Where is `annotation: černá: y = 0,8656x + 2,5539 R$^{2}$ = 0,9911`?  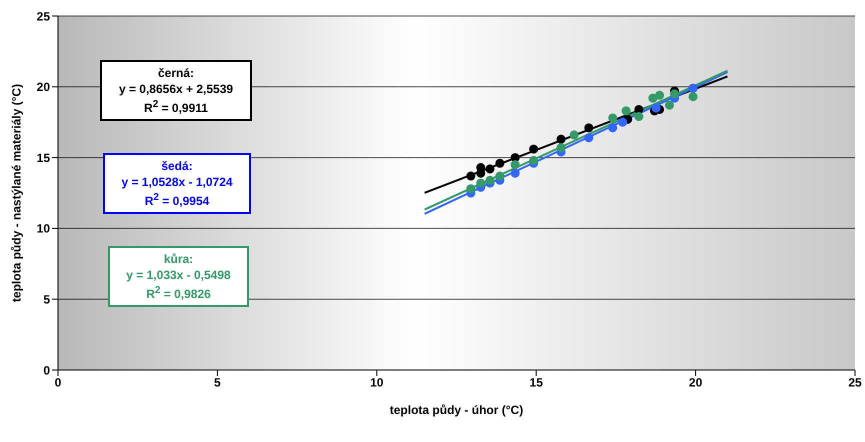 annotation: černá: y = 0,8656x + 2,5539 R$^{2}$ = 0,9911 is located at coordinates (176, 90).